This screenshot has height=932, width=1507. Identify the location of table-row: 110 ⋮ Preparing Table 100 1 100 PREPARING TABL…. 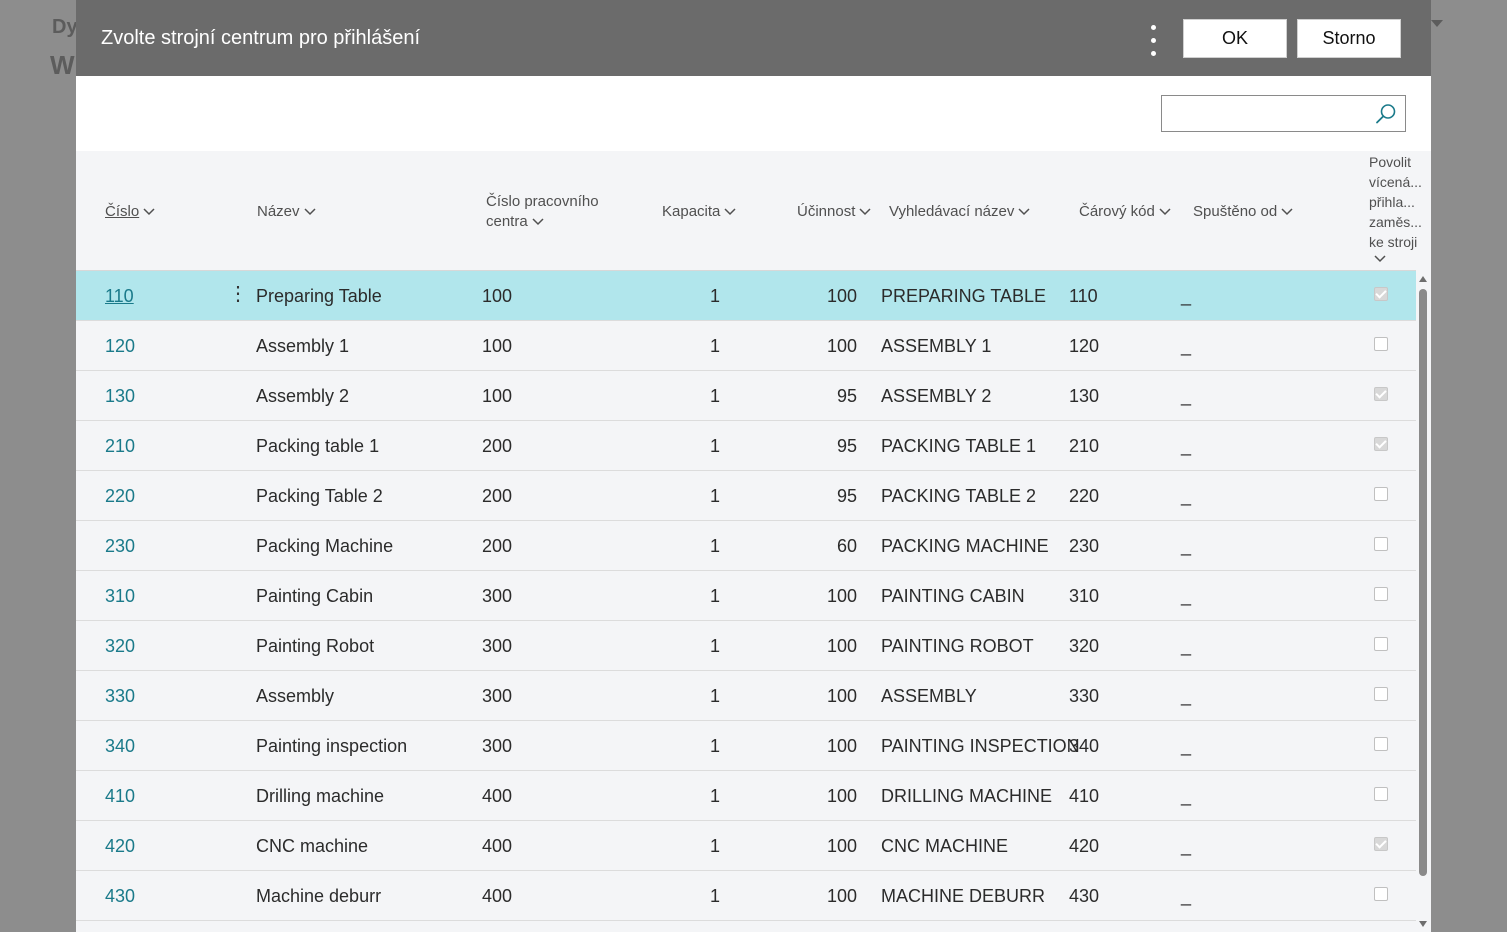
(746, 296).